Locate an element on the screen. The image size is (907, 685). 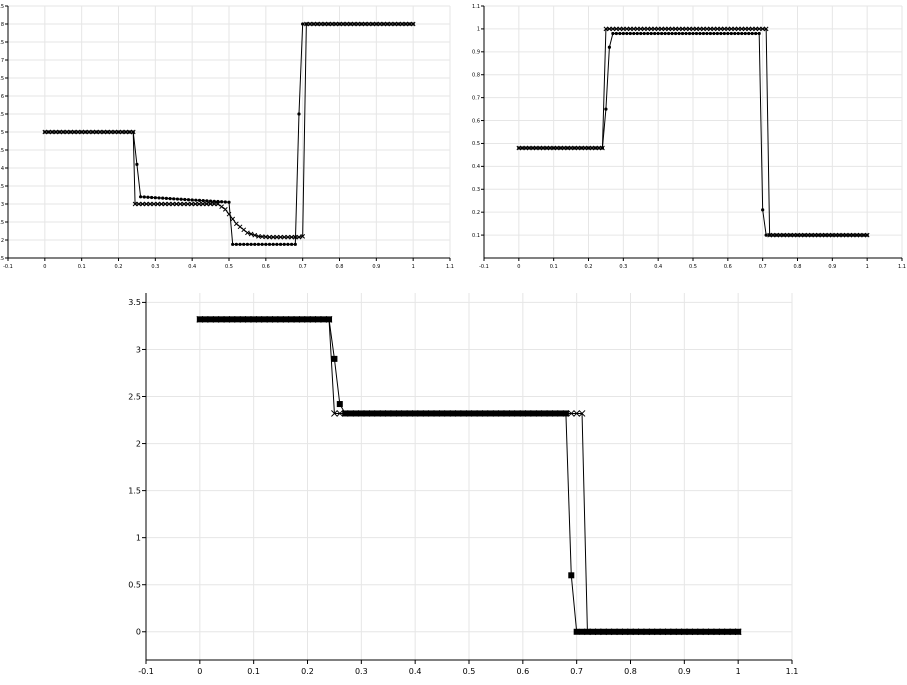
y-tick-label: 3 is located at coordinates (2, 205).